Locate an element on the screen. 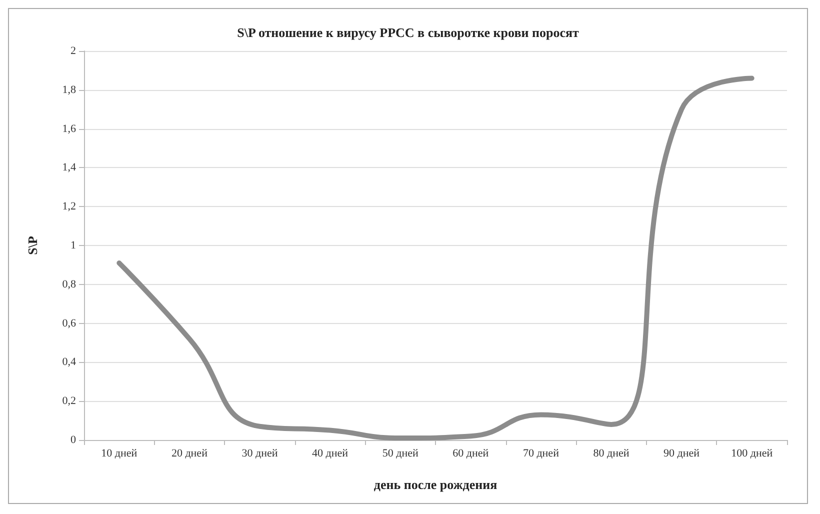 The height and width of the screenshot is (514, 820). y-tick-label: 0,4 is located at coordinates (69, 362).